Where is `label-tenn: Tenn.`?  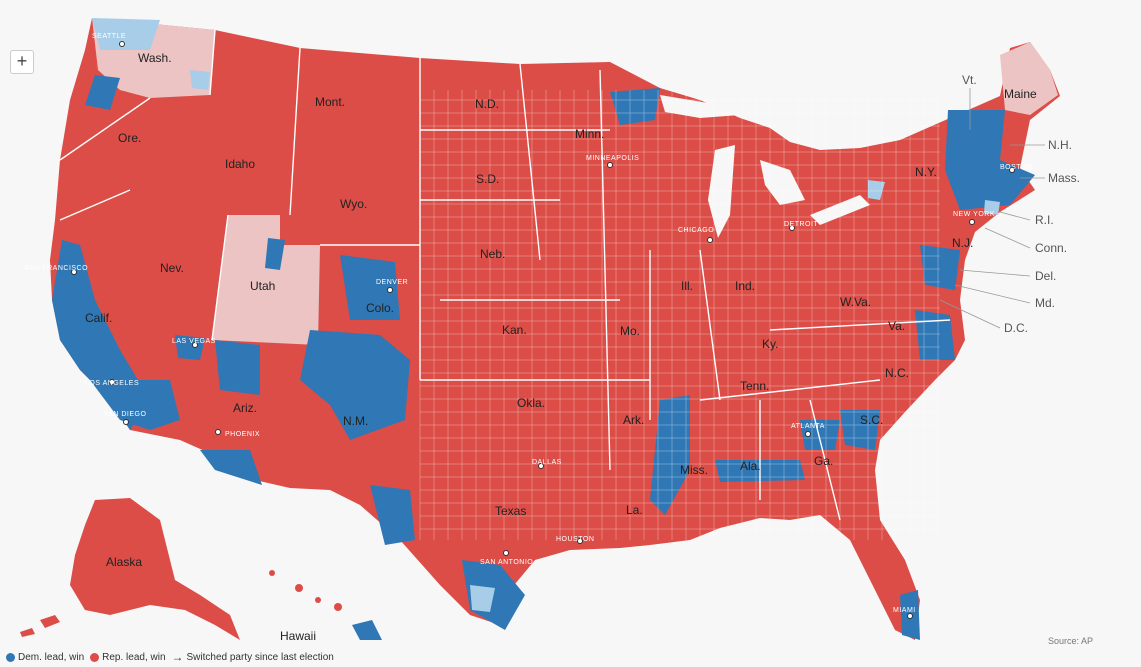 label-tenn: Tenn. is located at coordinates (754, 386).